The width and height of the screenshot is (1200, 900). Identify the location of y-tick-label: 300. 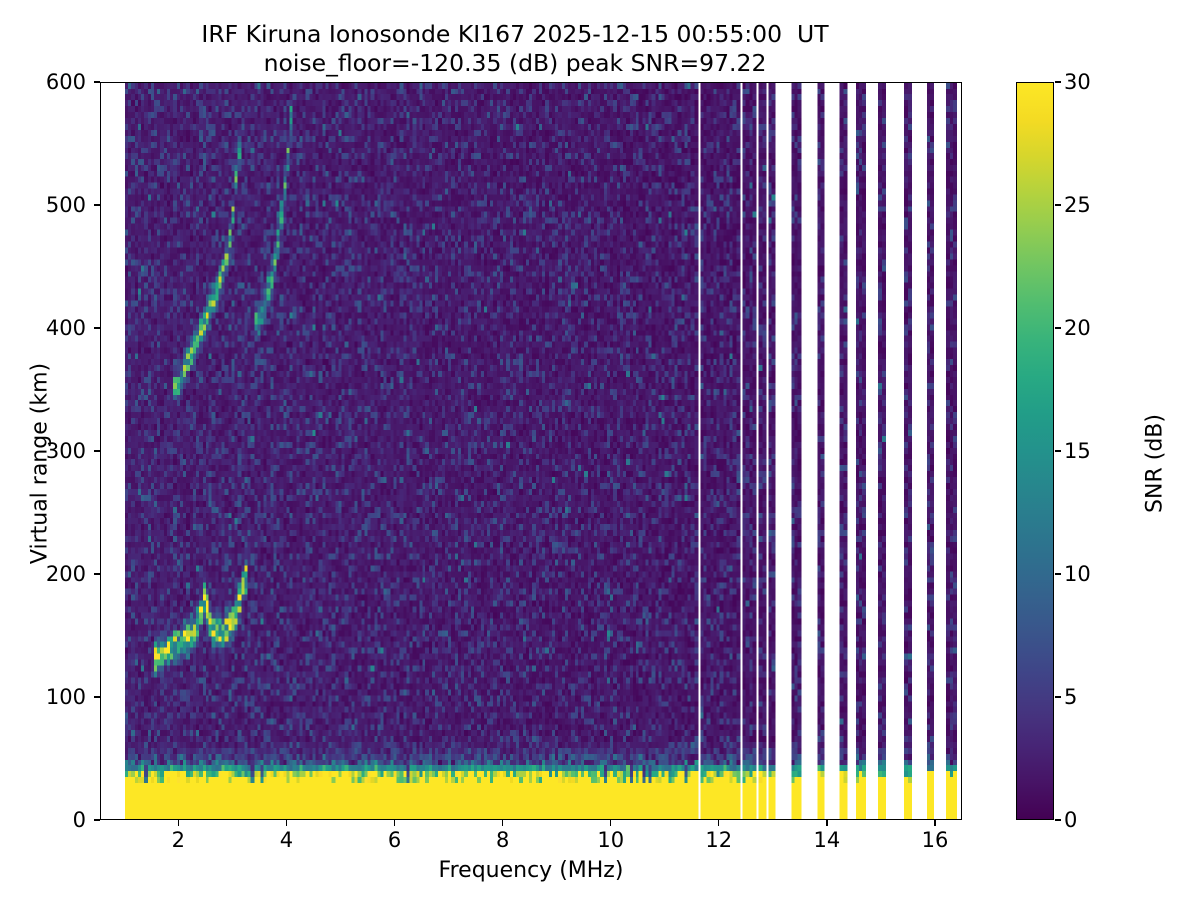
(65, 451).